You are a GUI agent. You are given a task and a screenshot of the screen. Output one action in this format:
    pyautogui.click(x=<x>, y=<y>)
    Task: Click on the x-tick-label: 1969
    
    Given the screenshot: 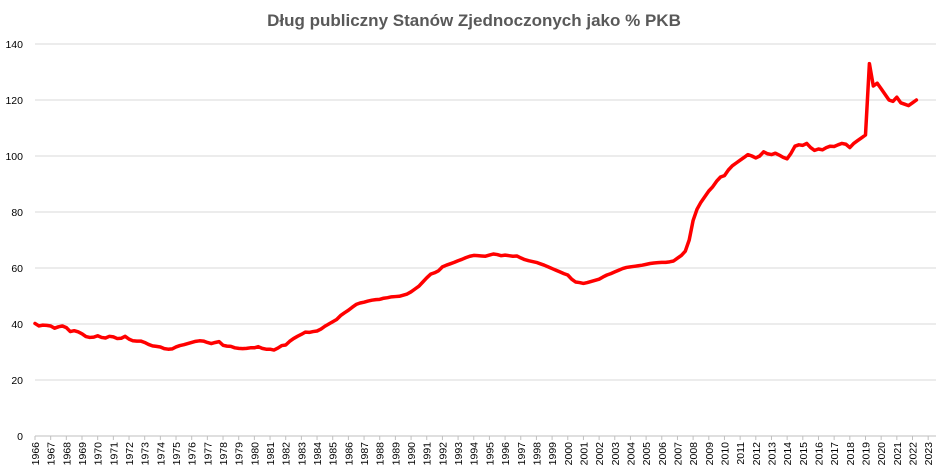 What is the action you would take?
    pyautogui.click(x=83, y=454)
    